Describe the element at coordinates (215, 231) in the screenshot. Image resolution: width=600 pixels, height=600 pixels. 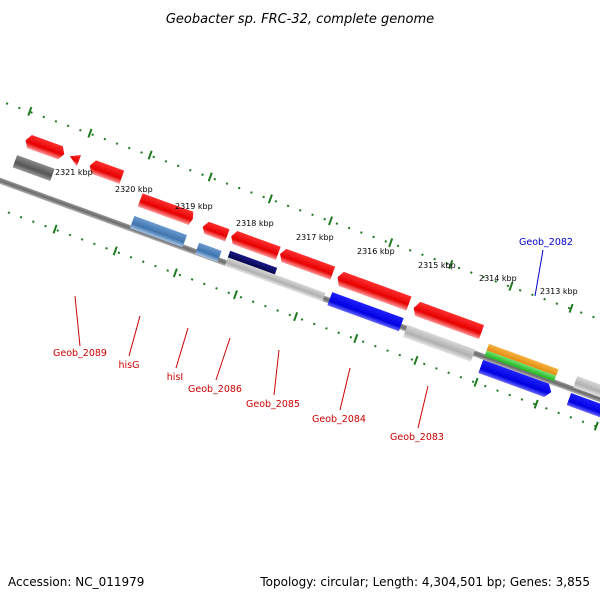
I see `gene-feature-hisi` at that location.